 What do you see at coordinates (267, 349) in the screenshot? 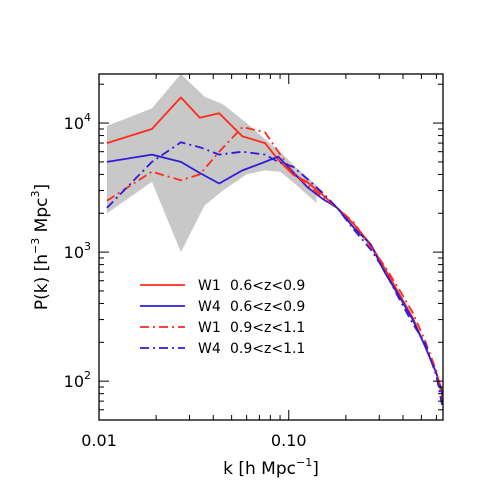
I see `legend-range-4: 0.9<z<1.1` at bounding box center [267, 349].